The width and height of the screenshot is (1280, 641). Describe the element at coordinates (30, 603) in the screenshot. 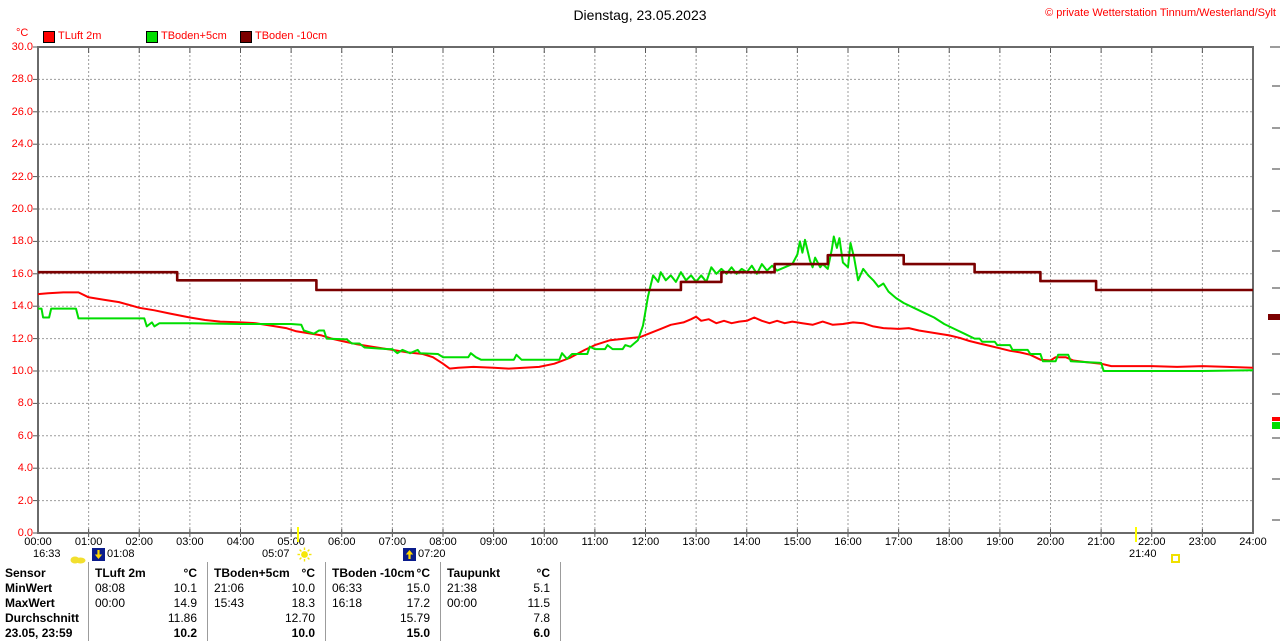

I see `table-row-label: MaxWert` at that location.